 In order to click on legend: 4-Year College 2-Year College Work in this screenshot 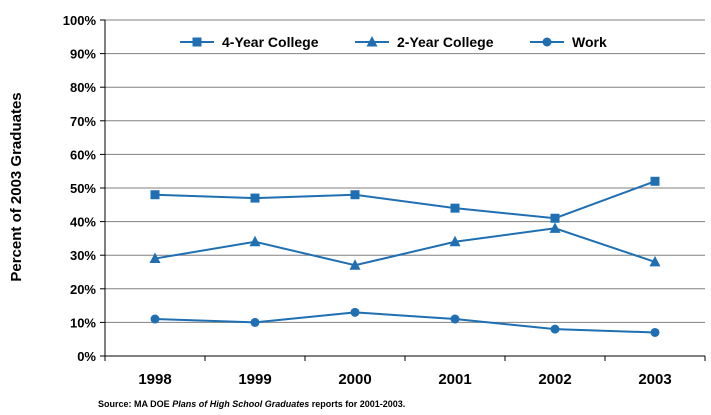, I will do `click(393, 42)`.